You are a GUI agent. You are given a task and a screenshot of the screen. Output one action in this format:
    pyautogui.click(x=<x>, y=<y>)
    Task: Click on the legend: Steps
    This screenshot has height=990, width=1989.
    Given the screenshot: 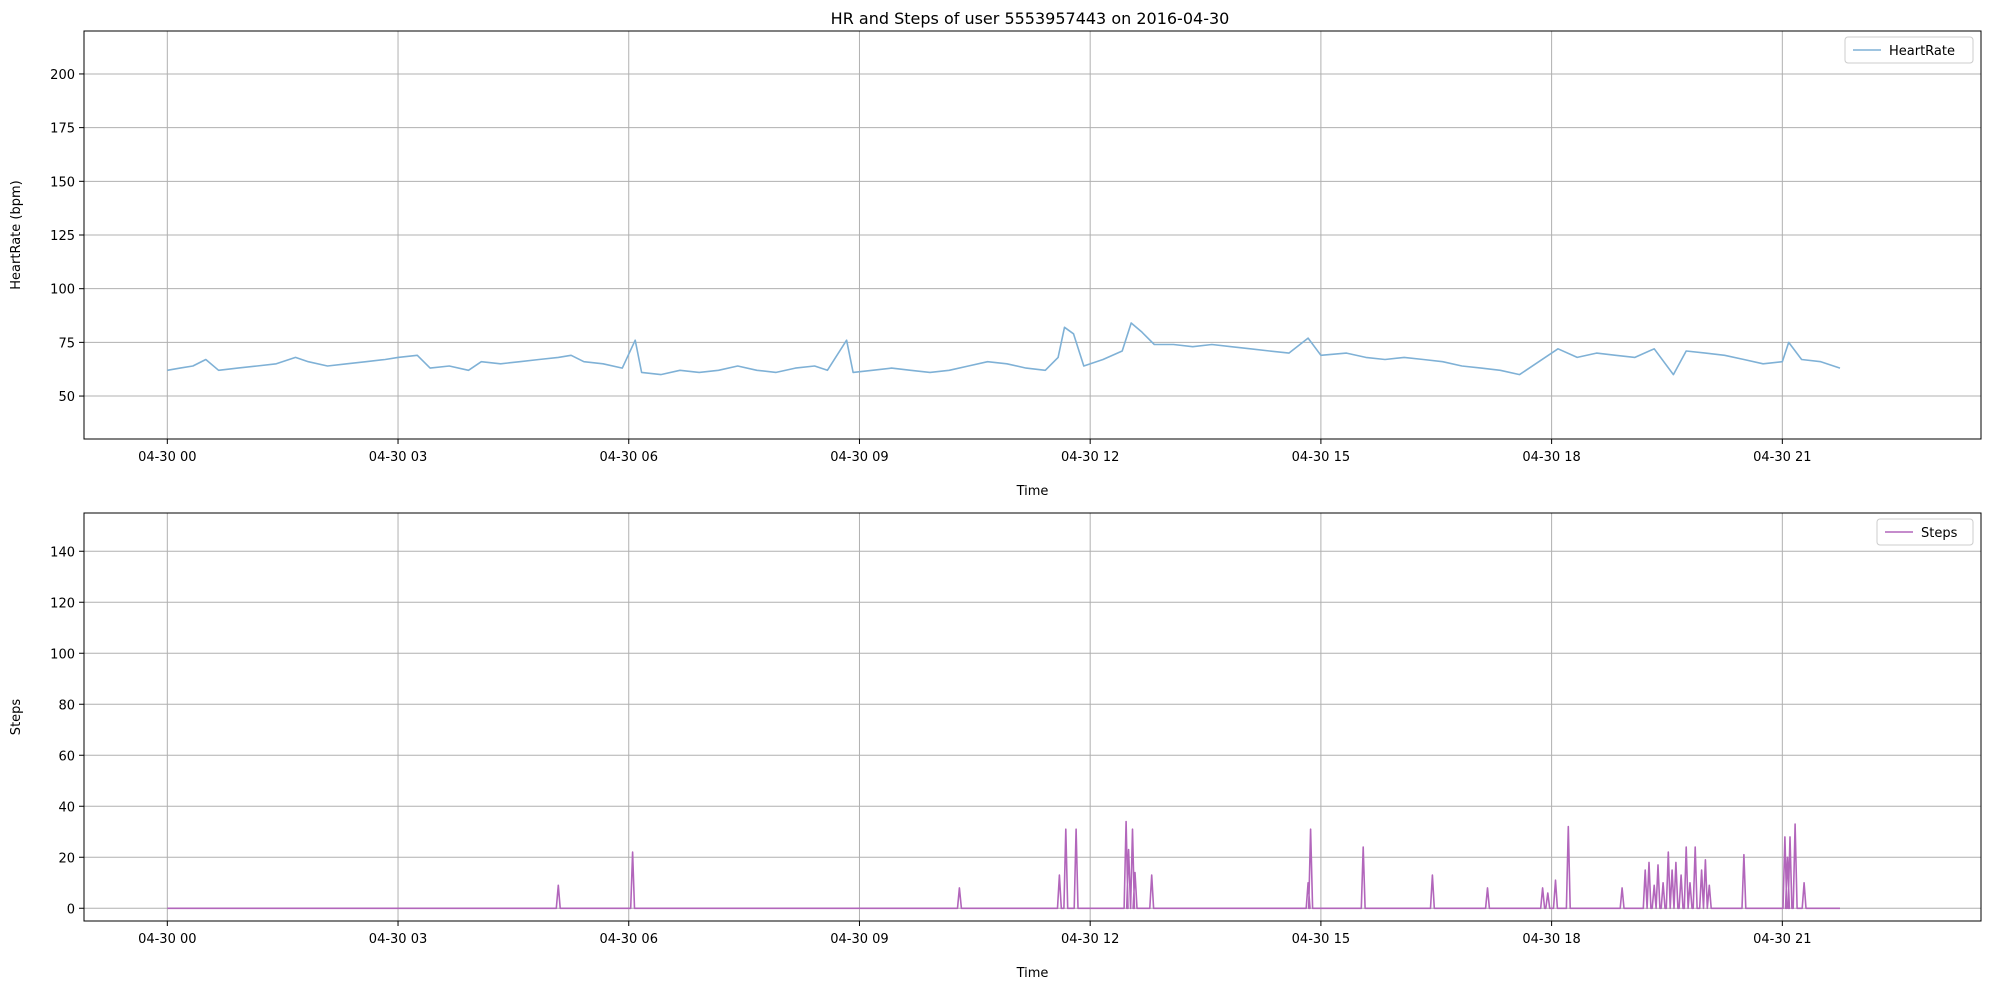 What is the action you would take?
    pyautogui.click(x=1925, y=532)
    